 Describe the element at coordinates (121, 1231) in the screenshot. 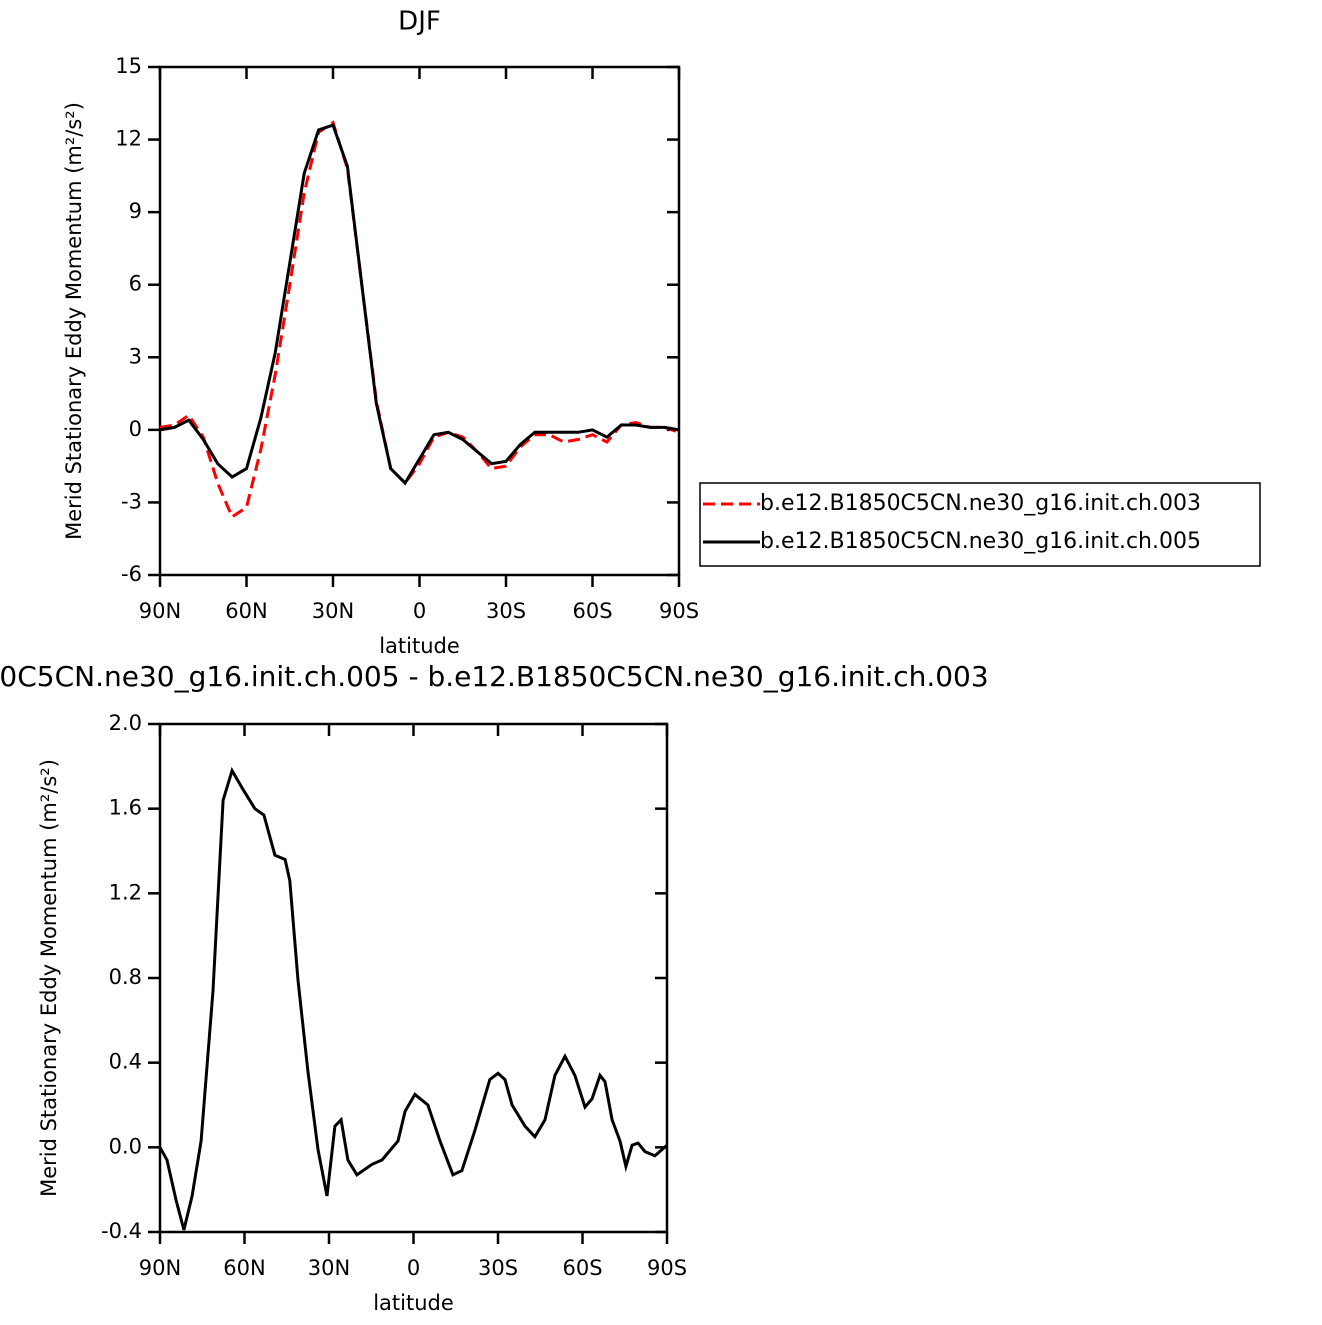

I see `y-tick-label: -0.4` at that location.